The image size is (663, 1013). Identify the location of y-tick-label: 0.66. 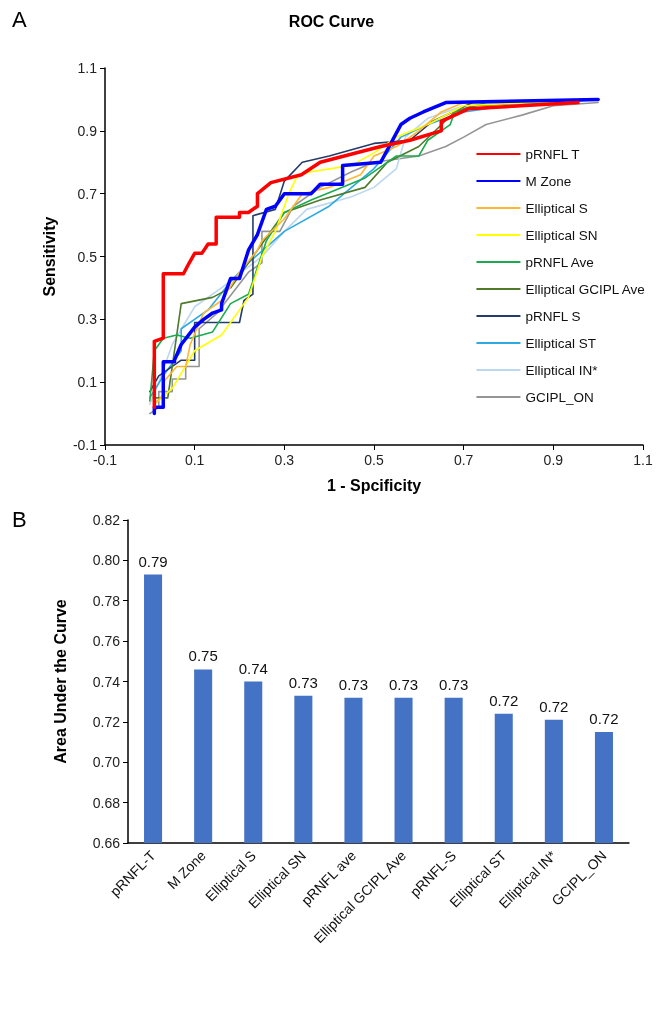
(106, 843).